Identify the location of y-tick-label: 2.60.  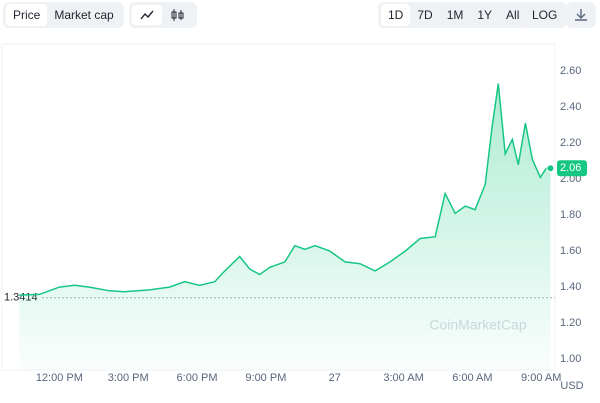
(570, 71).